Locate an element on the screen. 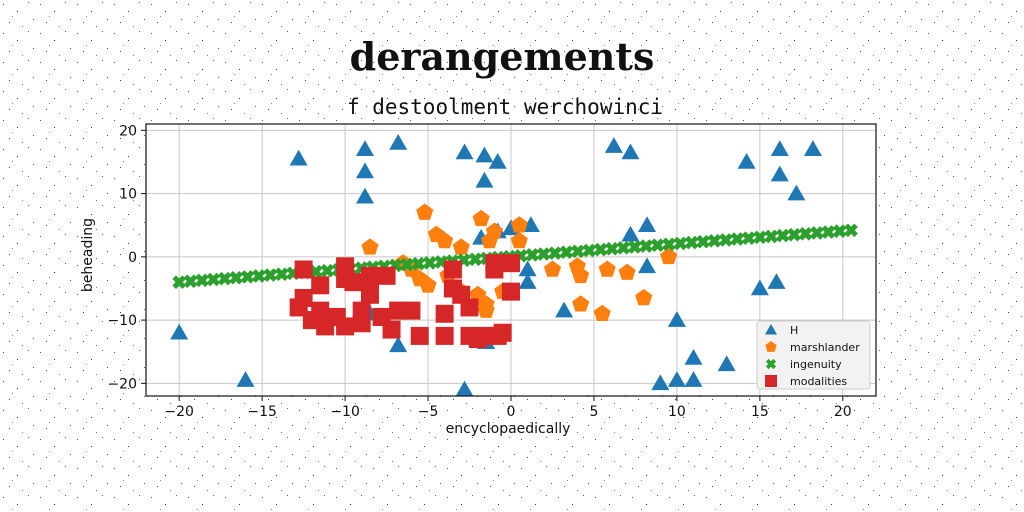 This screenshot has width=1024, height=512. y-tick-label: −20 is located at coordinates (122, 384).